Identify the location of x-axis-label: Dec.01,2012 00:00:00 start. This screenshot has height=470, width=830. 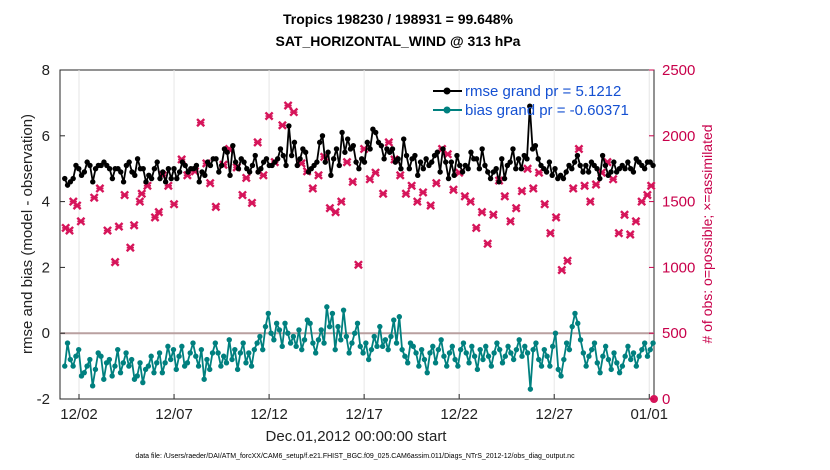
(357, 436).